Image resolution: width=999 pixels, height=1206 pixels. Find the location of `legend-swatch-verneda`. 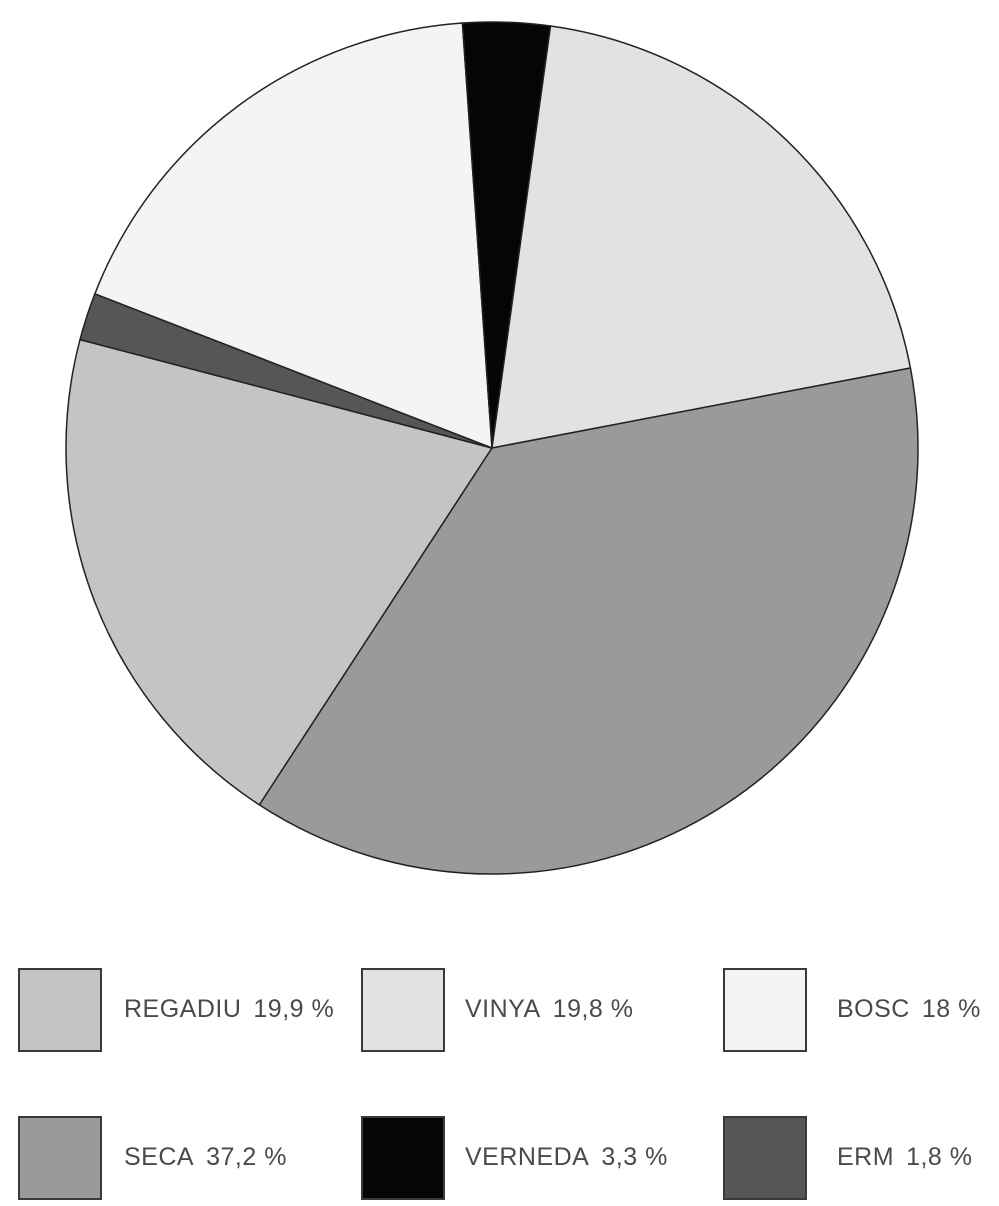

legend-swatch-verneda is located at coordinates (403, 1158).